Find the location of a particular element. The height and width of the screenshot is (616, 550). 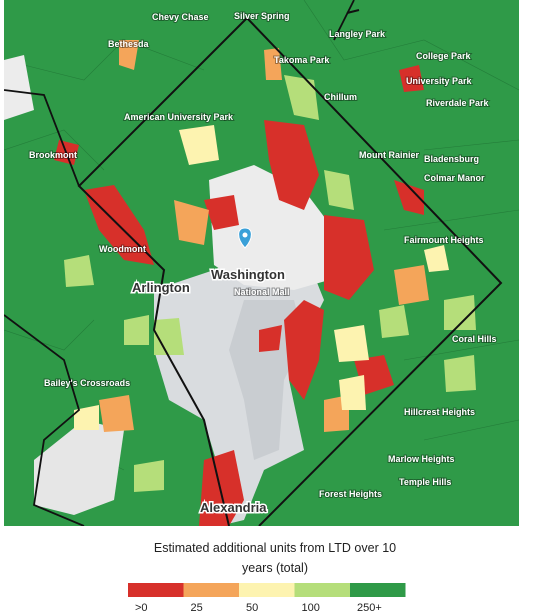

legend-label: 100 is located at coordinates (311, 608).